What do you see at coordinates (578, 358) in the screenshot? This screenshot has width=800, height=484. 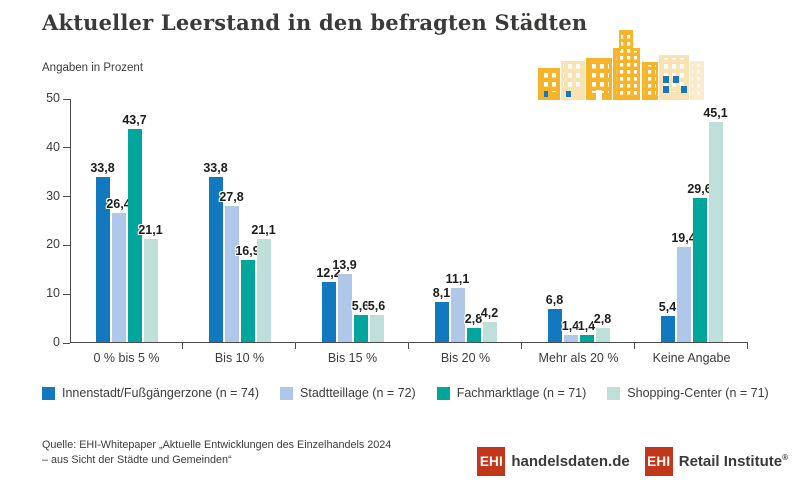 I see `x-axis-category-label: Mehr als 20 %` at bounding box center [578, 358].